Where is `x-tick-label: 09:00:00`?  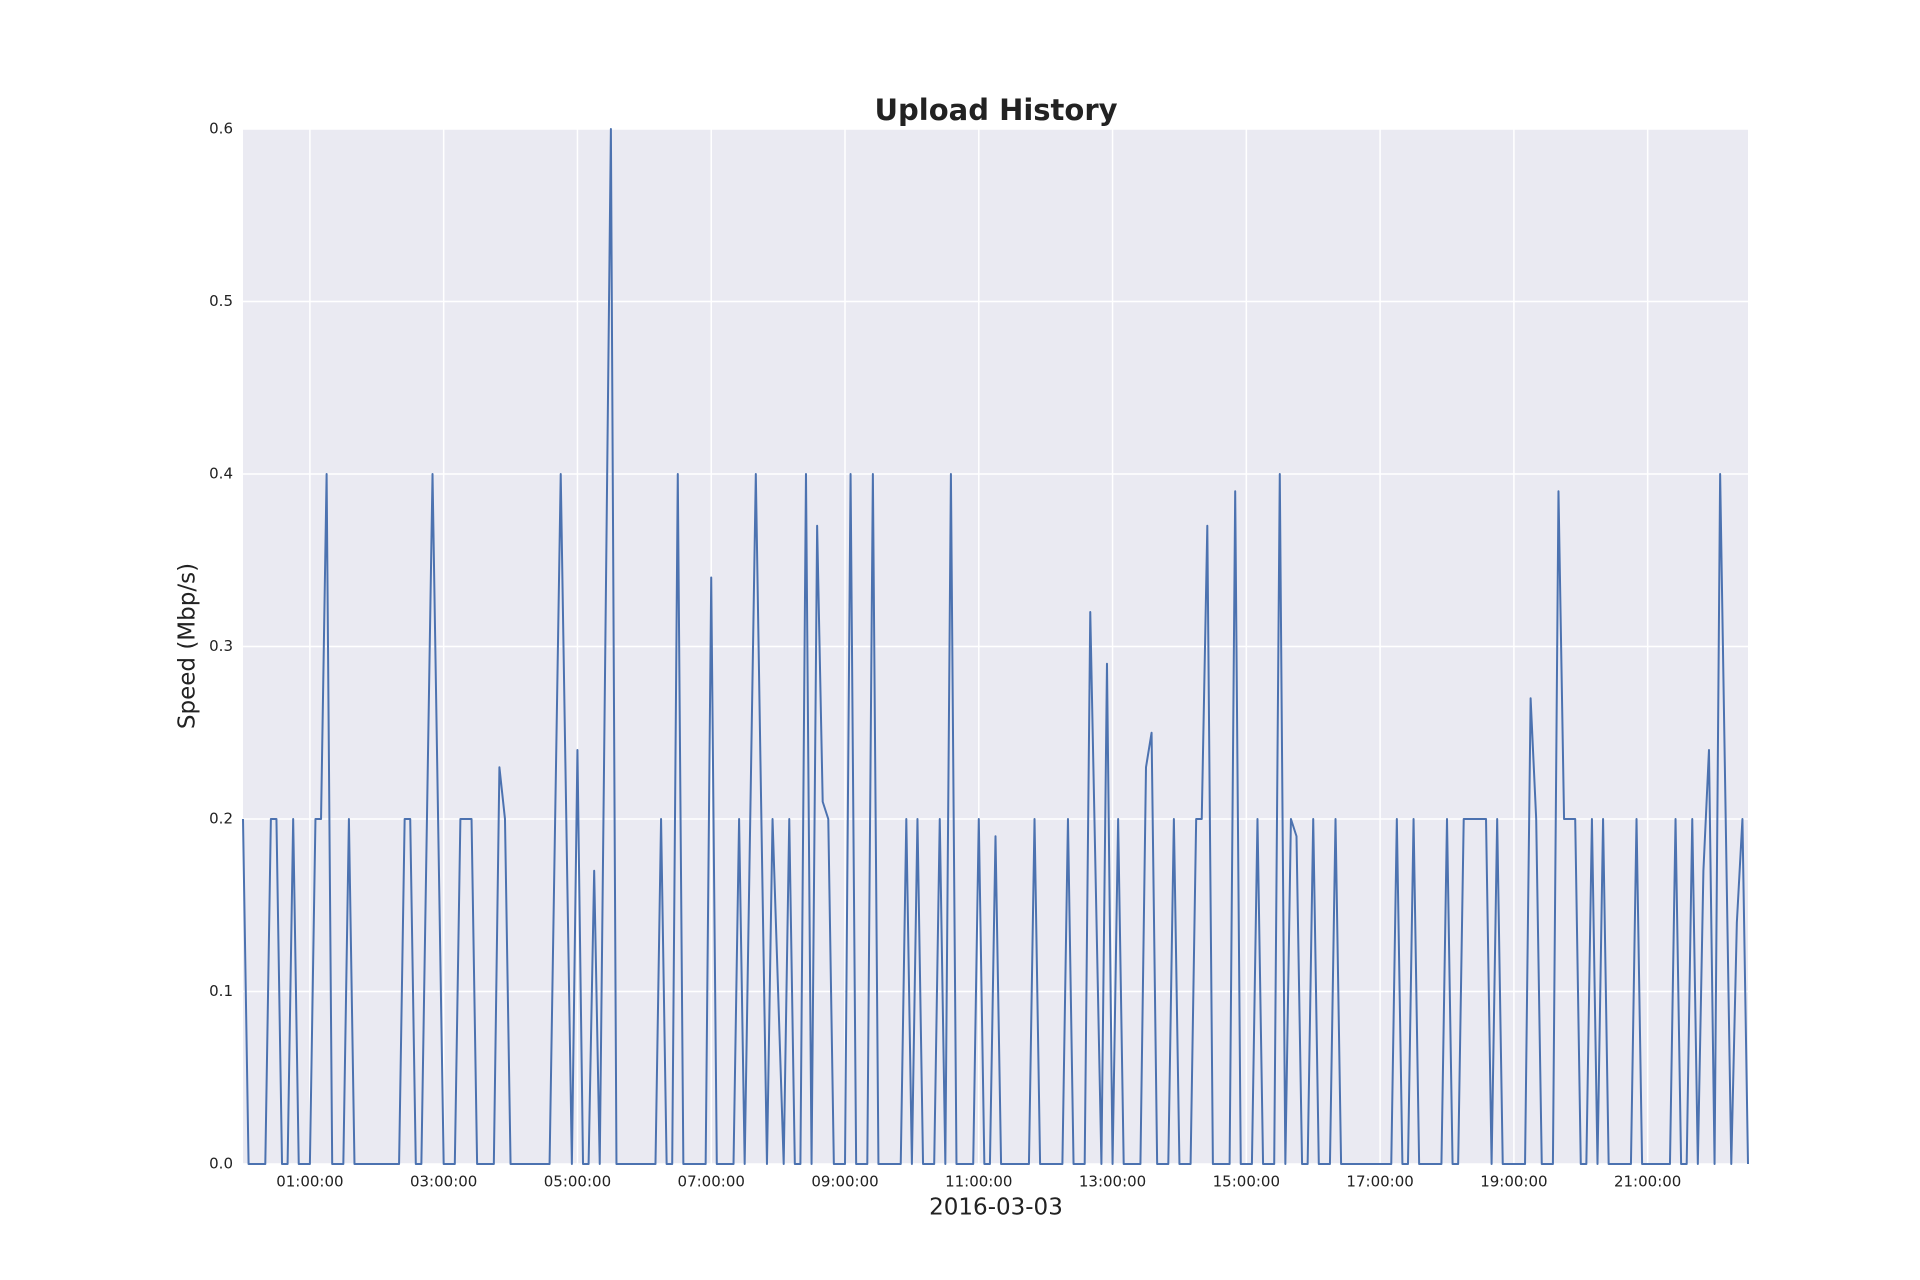 x-tick-label: 09:00:00 is located at coordinates (844, 1182).